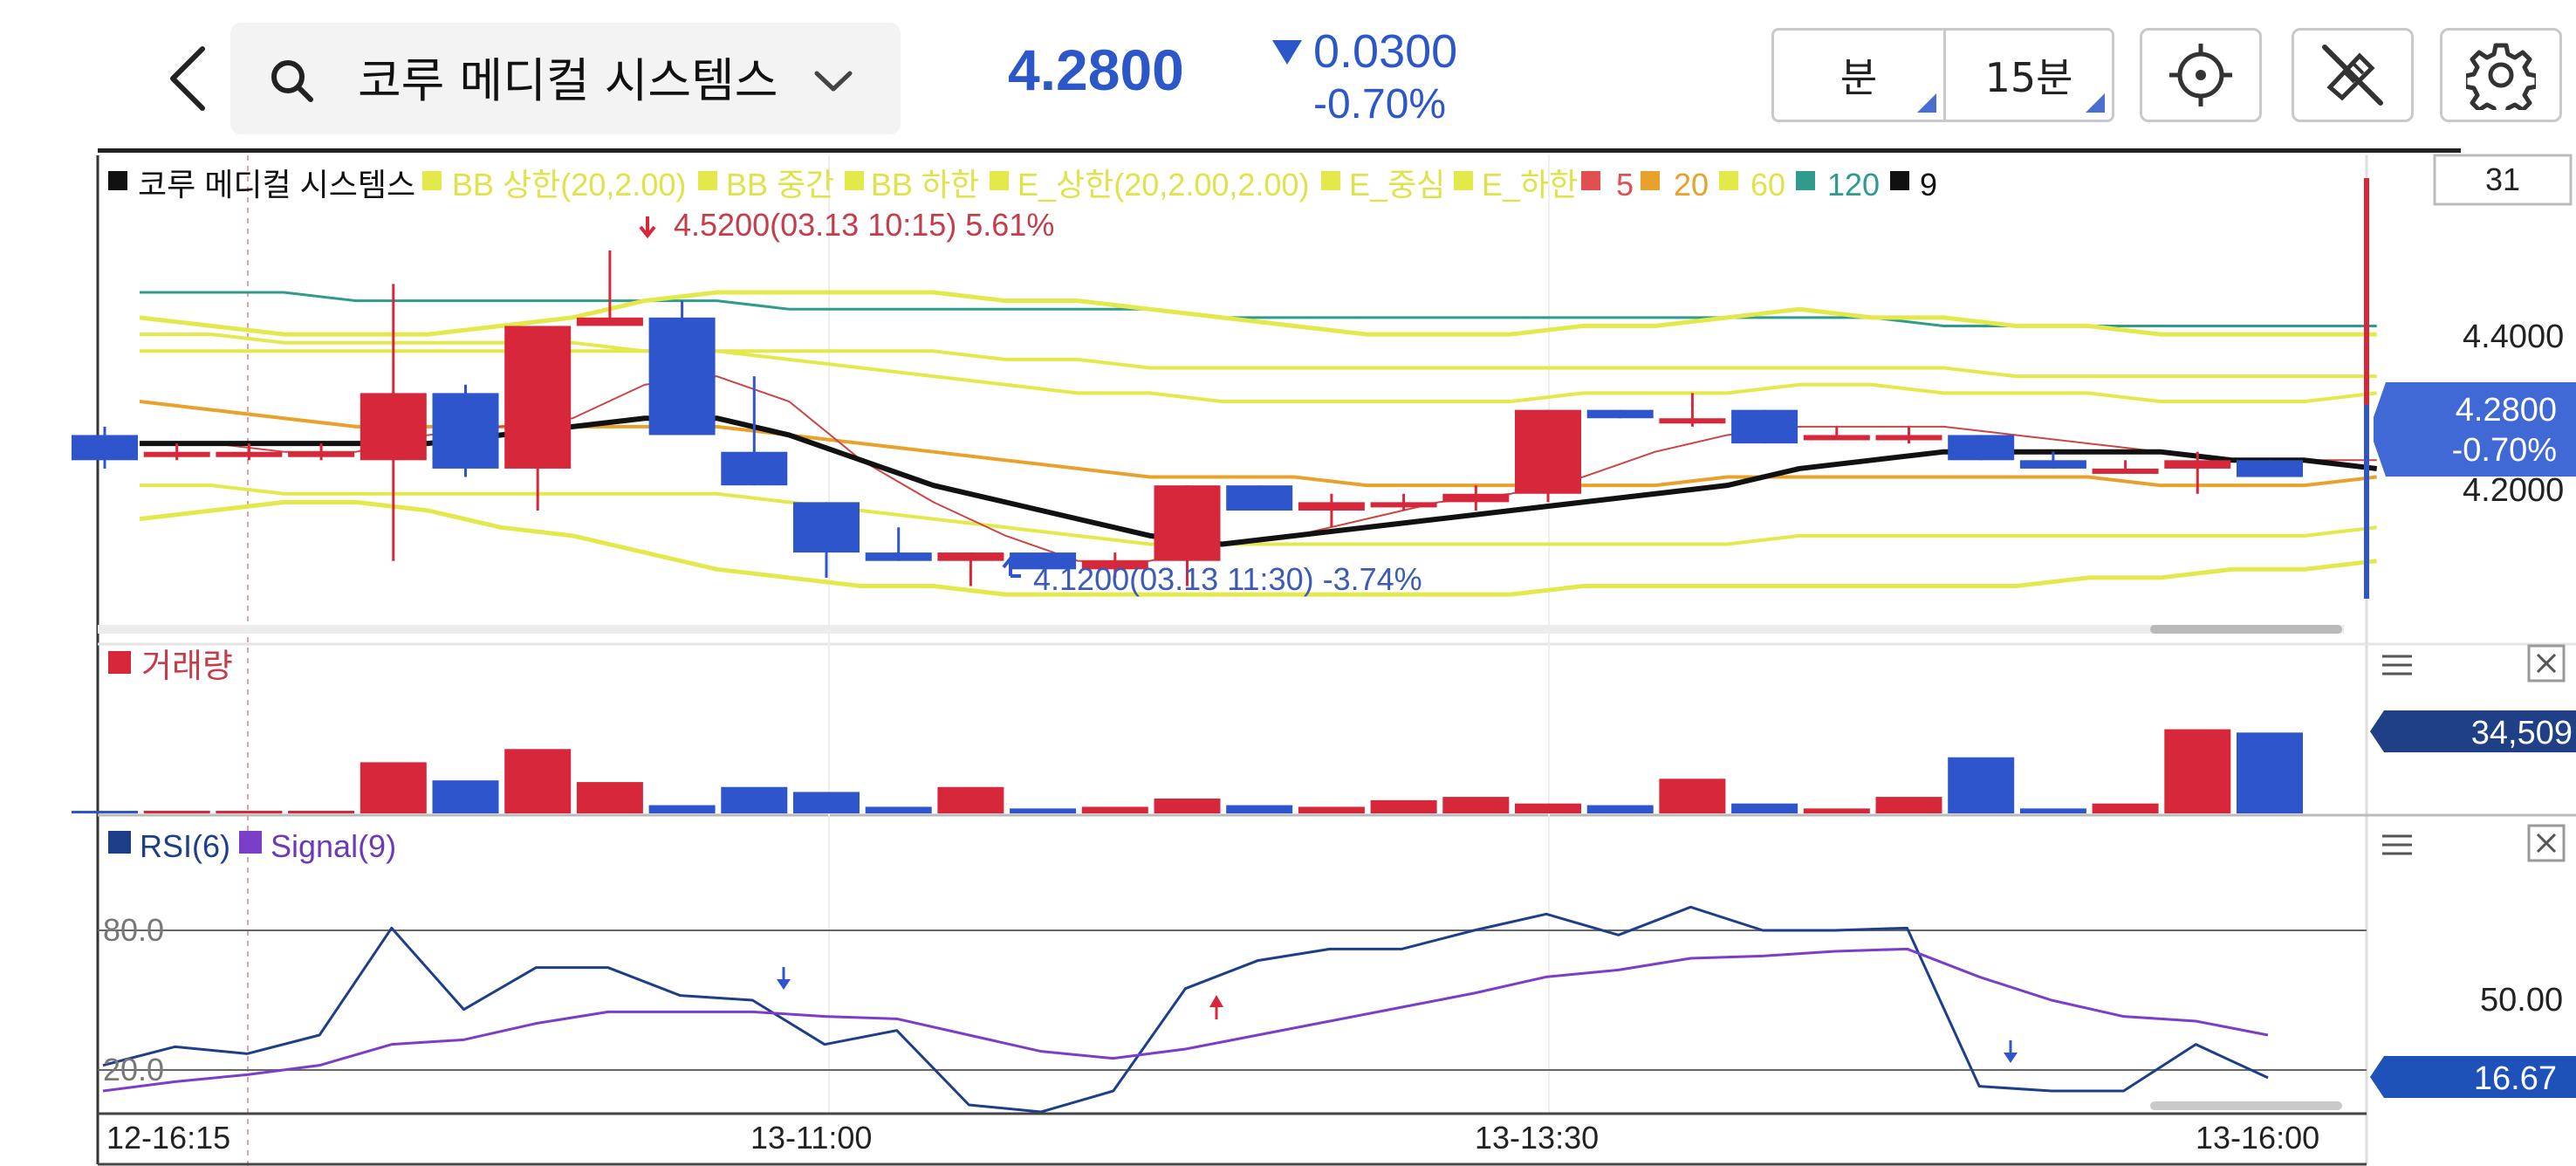 The width and height of the screenshot is (2576, 1166). Describe the element at coordinates (2366, 291) in the screenshot. I see `price-range-bar-up` at that location.